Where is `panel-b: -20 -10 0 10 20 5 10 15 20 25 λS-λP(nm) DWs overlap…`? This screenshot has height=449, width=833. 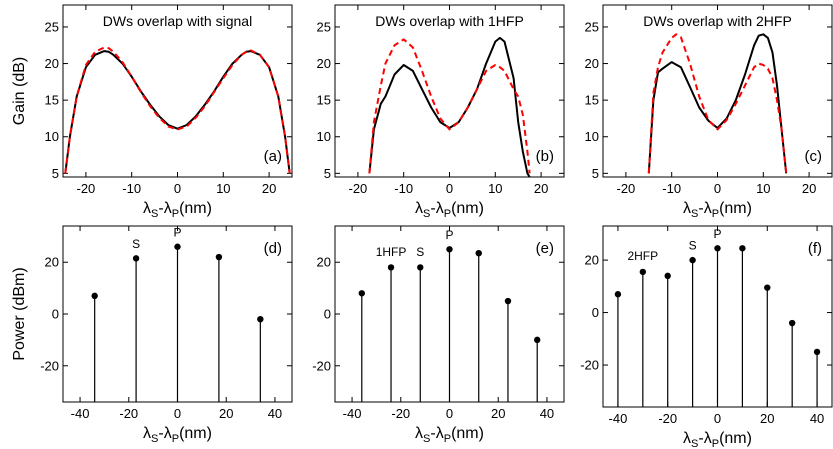
panel-b: -20 -10 0 10 20 5 10 15 20 25 λS-λP(nm) DWs overlap… is located at coordinates (441, 112).